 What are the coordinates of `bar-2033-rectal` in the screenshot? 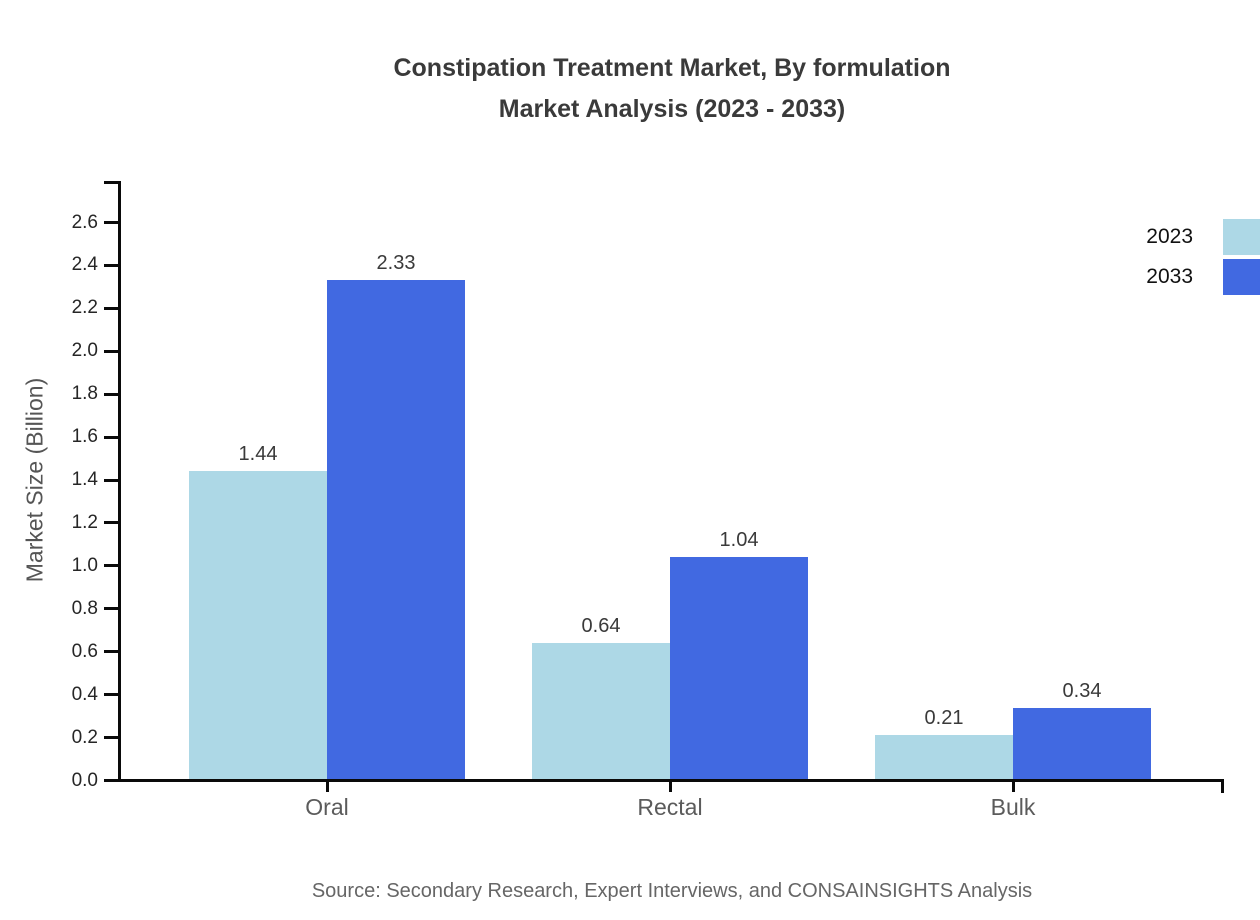 It's located at (739, 669).